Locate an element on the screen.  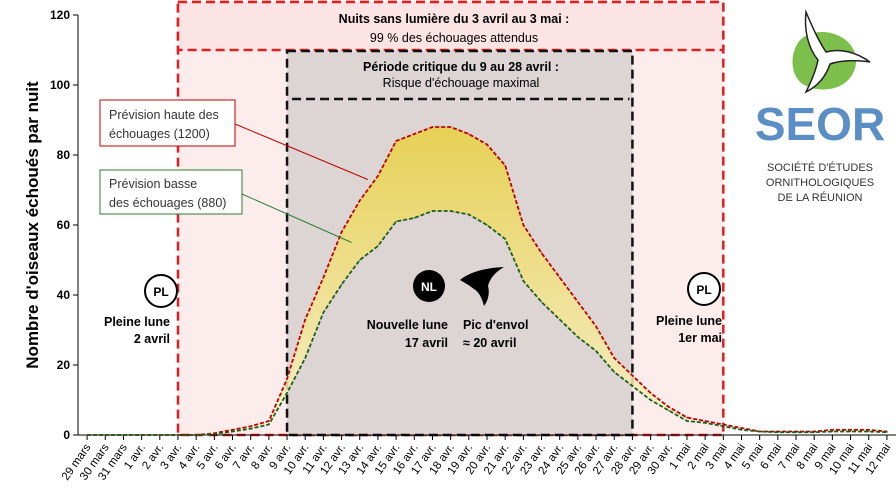
full-moon-2-badge: PL is located at coordinates (704, 289).